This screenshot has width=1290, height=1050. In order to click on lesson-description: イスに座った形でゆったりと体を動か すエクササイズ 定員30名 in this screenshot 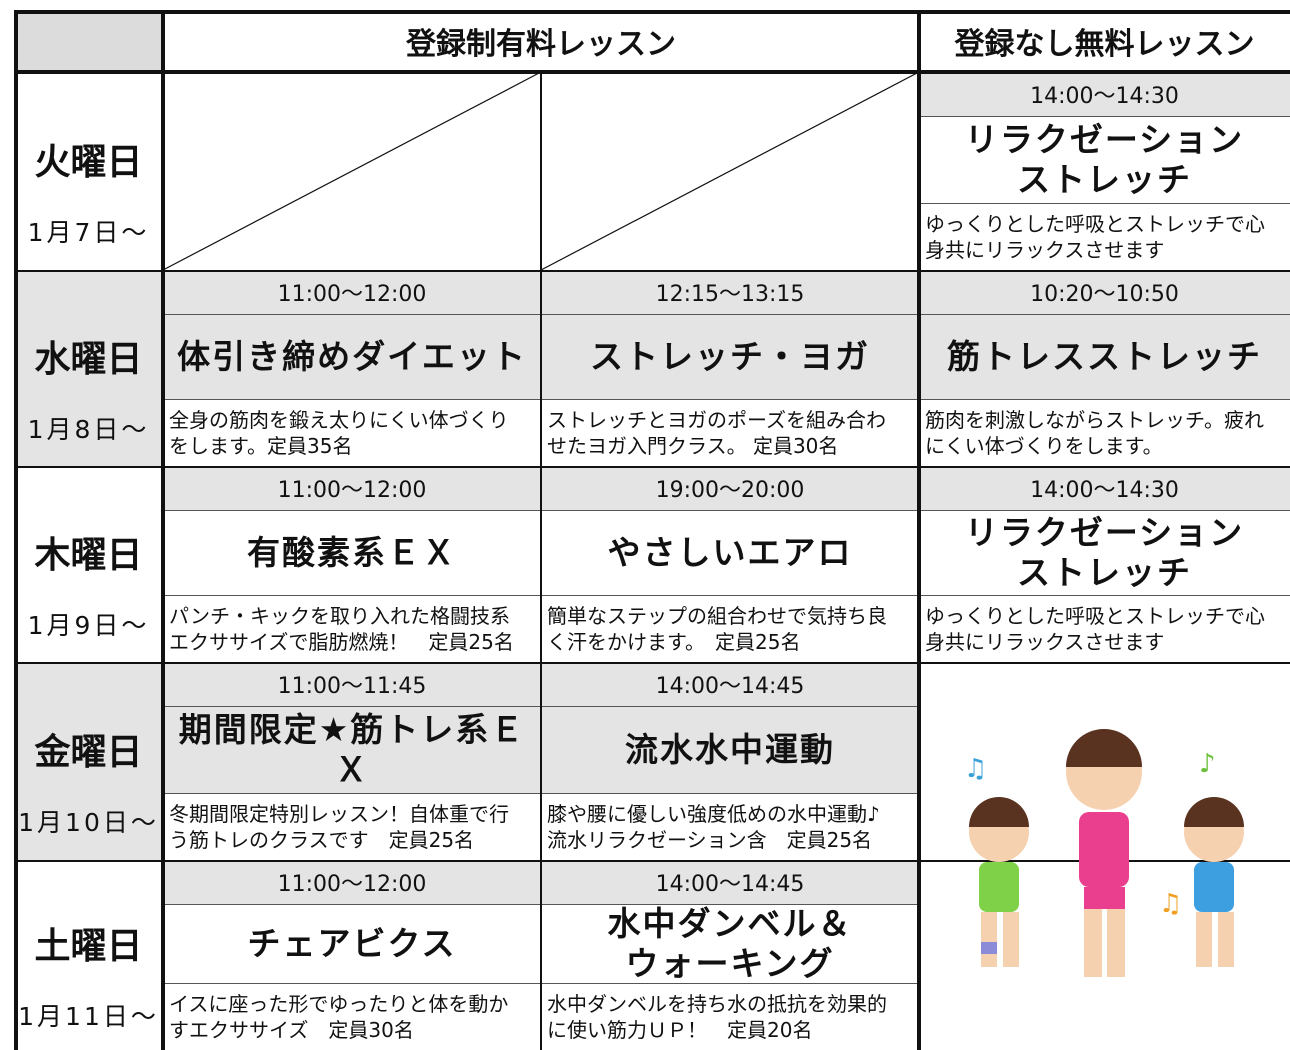, I will do `click(339, 1017)`.